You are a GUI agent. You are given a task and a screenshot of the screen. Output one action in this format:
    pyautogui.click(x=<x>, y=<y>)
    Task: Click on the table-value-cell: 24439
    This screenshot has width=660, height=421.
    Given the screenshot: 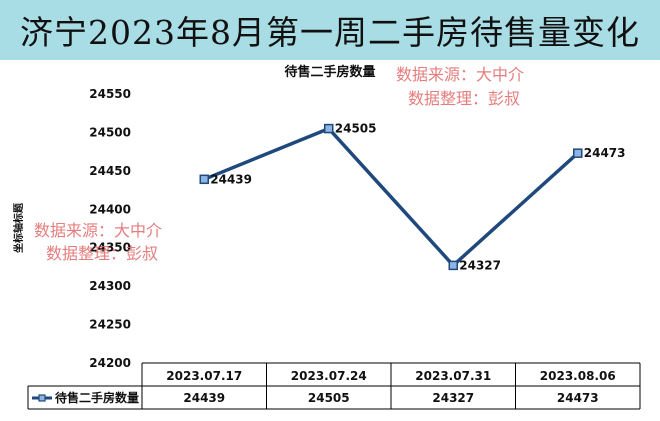 What is the action you would take?
    pyautogui.click(x=204, y=398)
    